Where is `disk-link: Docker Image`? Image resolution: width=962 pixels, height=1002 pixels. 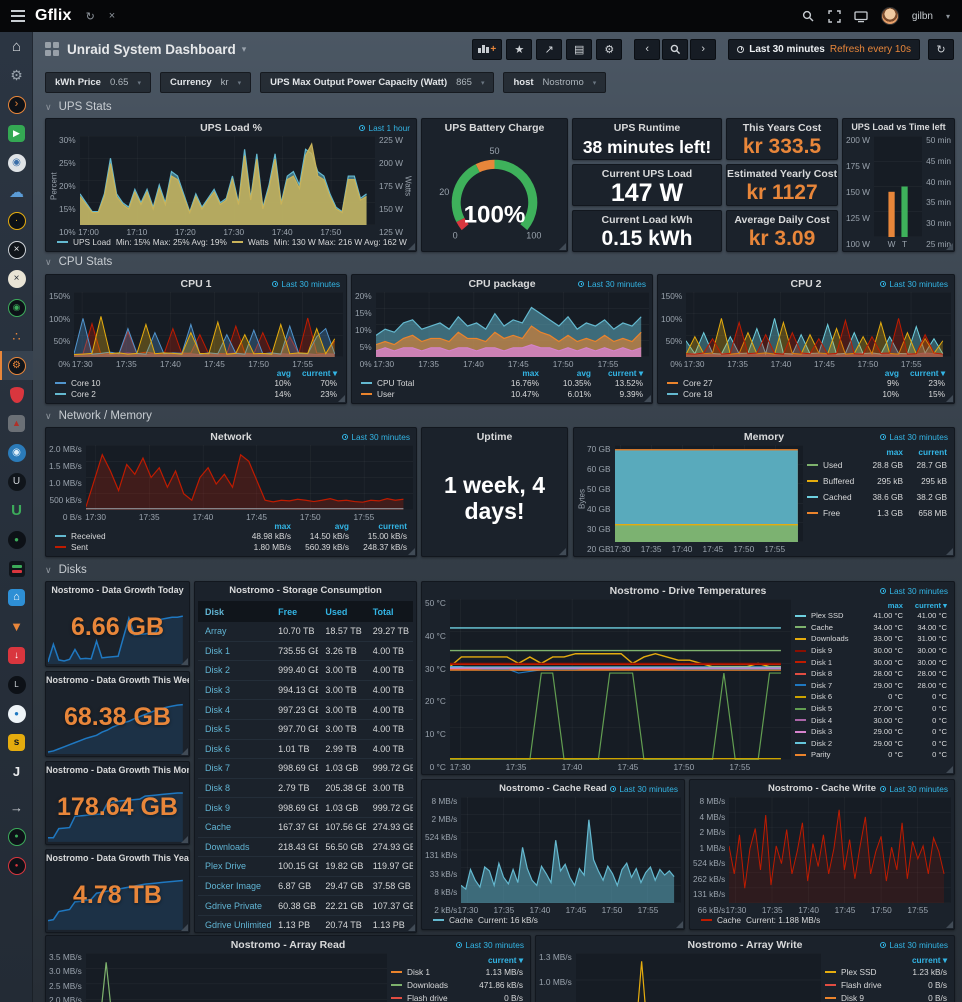
disk-link: Docker Image is located at coordinates (233, 886).